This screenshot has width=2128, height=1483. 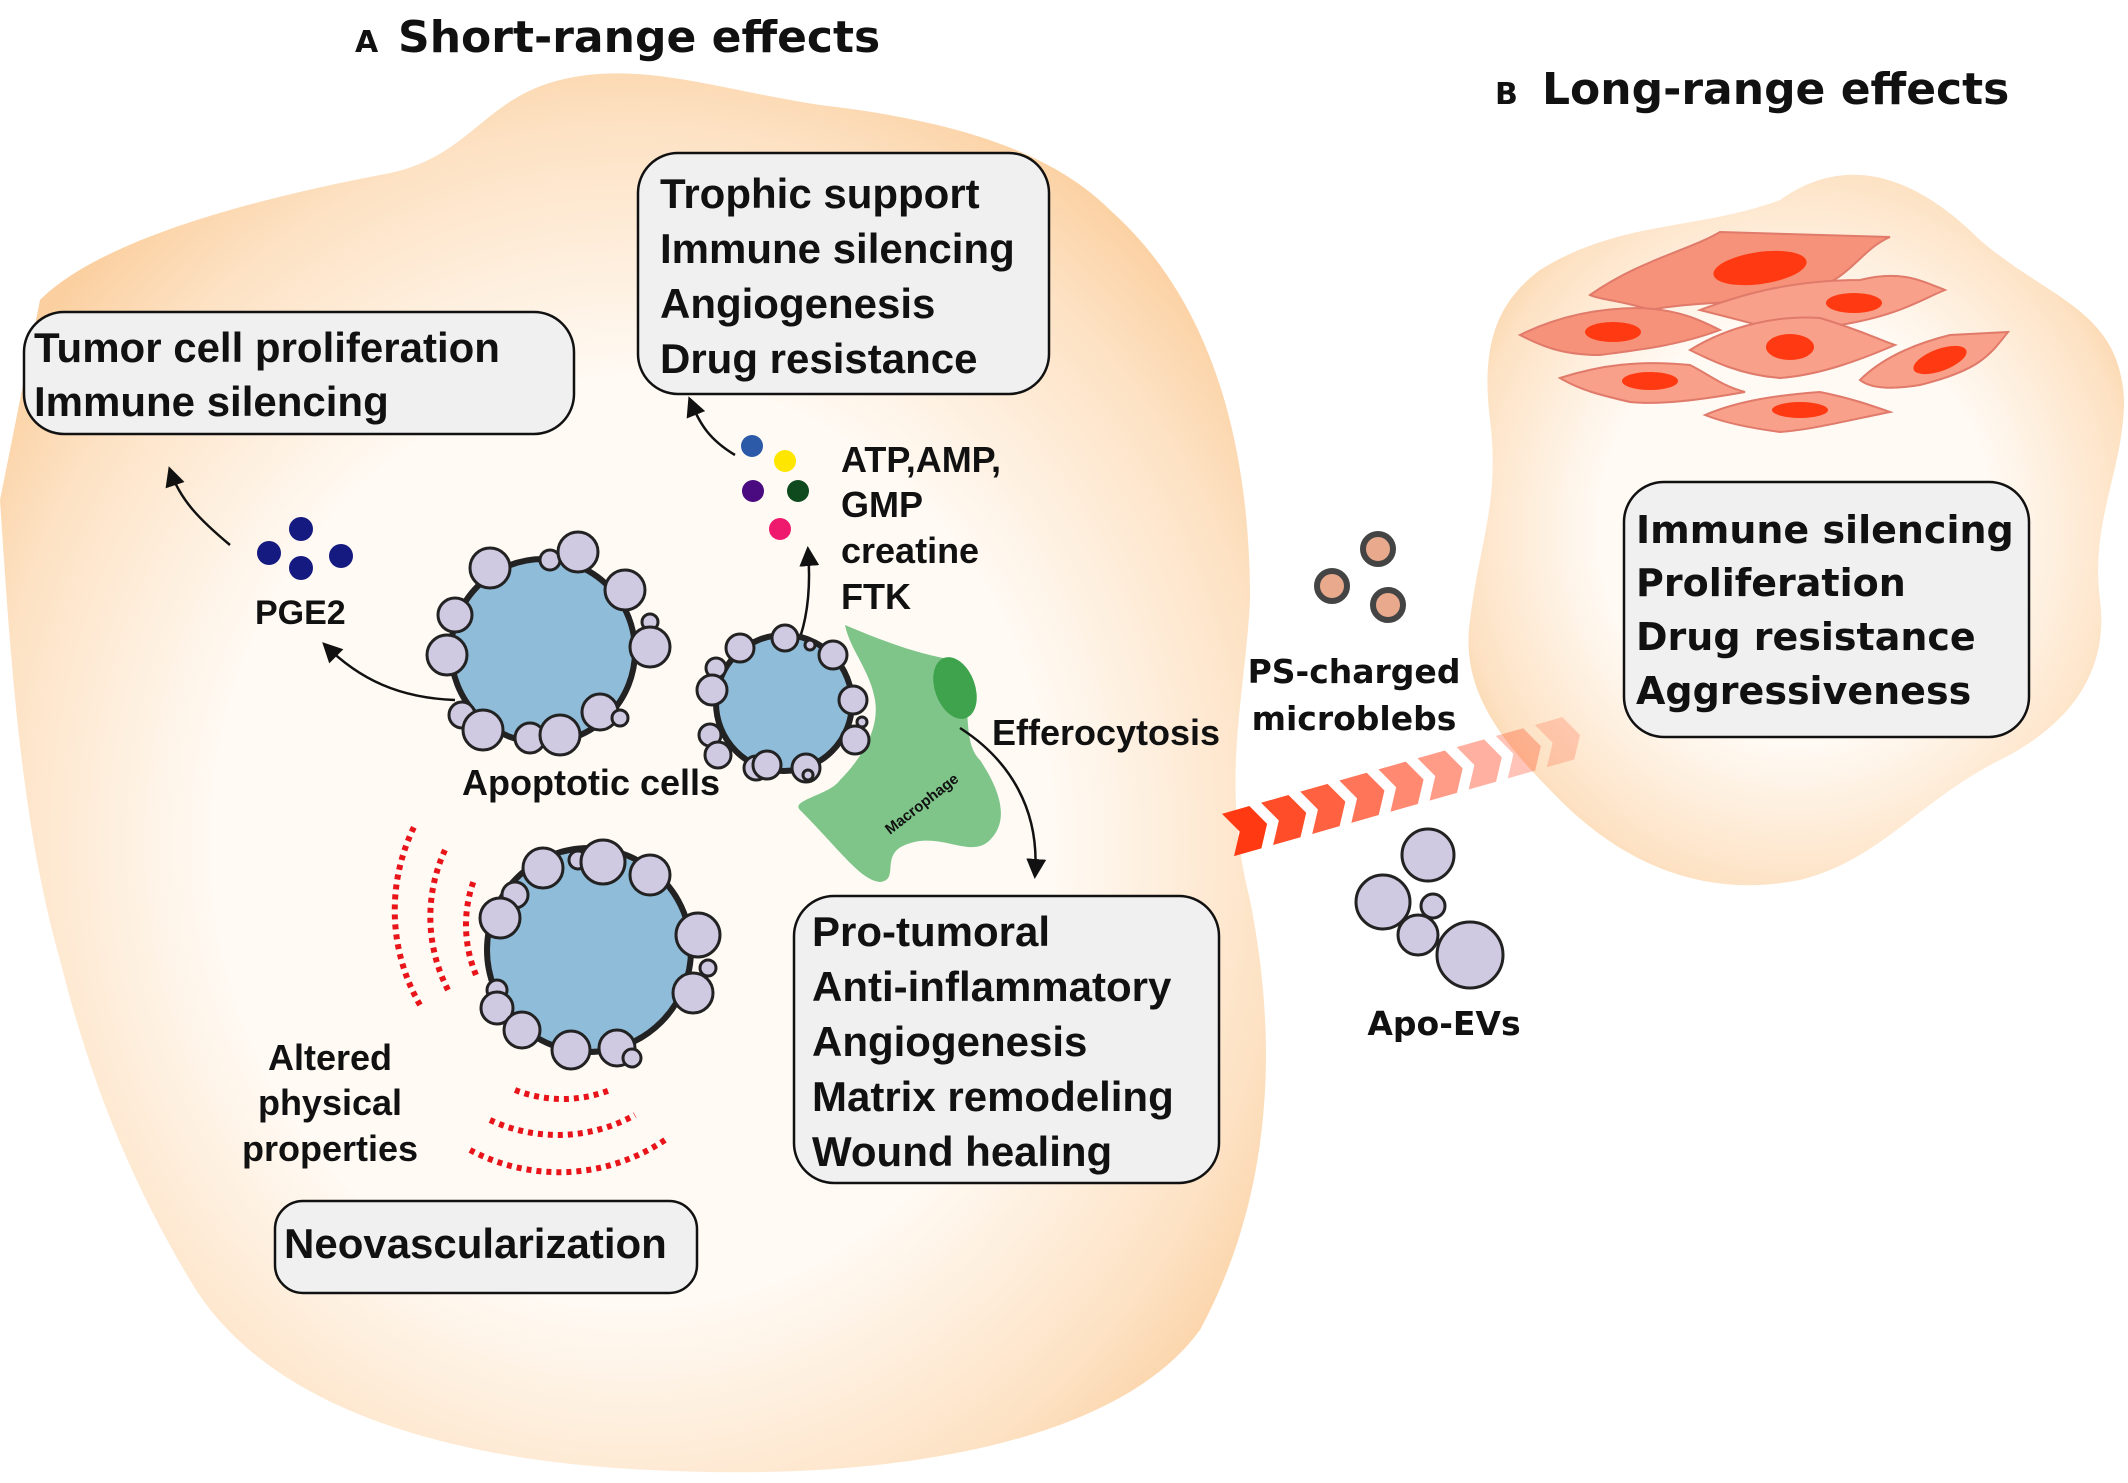 What do you see at coordinates (1429, 908) in the screenshot?
I see `apo-evs` at bounding box center [1429, 908].